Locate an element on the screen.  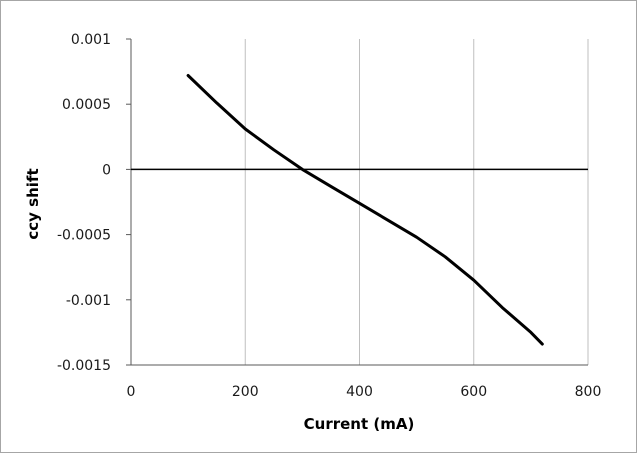
y-axis-title: ccy shift is located at coordinates (33, 203).